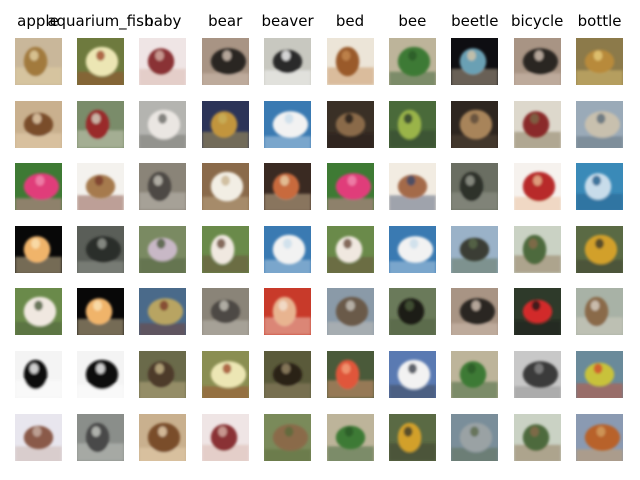 This screenshot has height=480, width=640. Describe the element at coordinates (350, 21) in the screenshot. I see `column-label: bed` at that location.